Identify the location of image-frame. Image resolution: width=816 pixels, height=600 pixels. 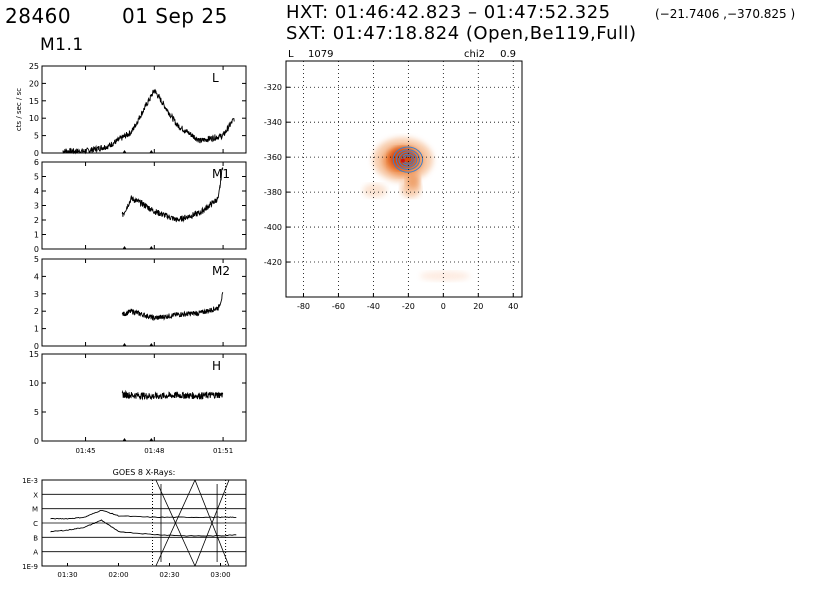
(404, 179).